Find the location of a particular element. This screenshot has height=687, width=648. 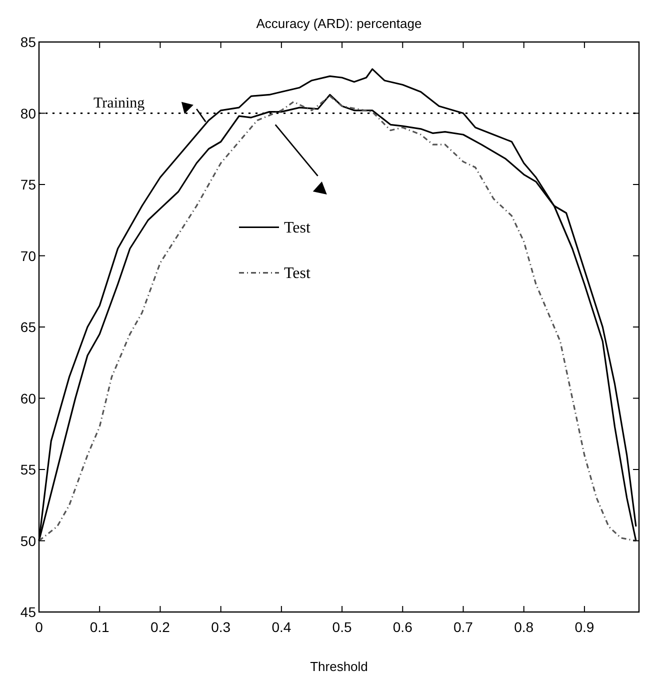

y-tick-label: 60 is located at coordinates (28, 398).